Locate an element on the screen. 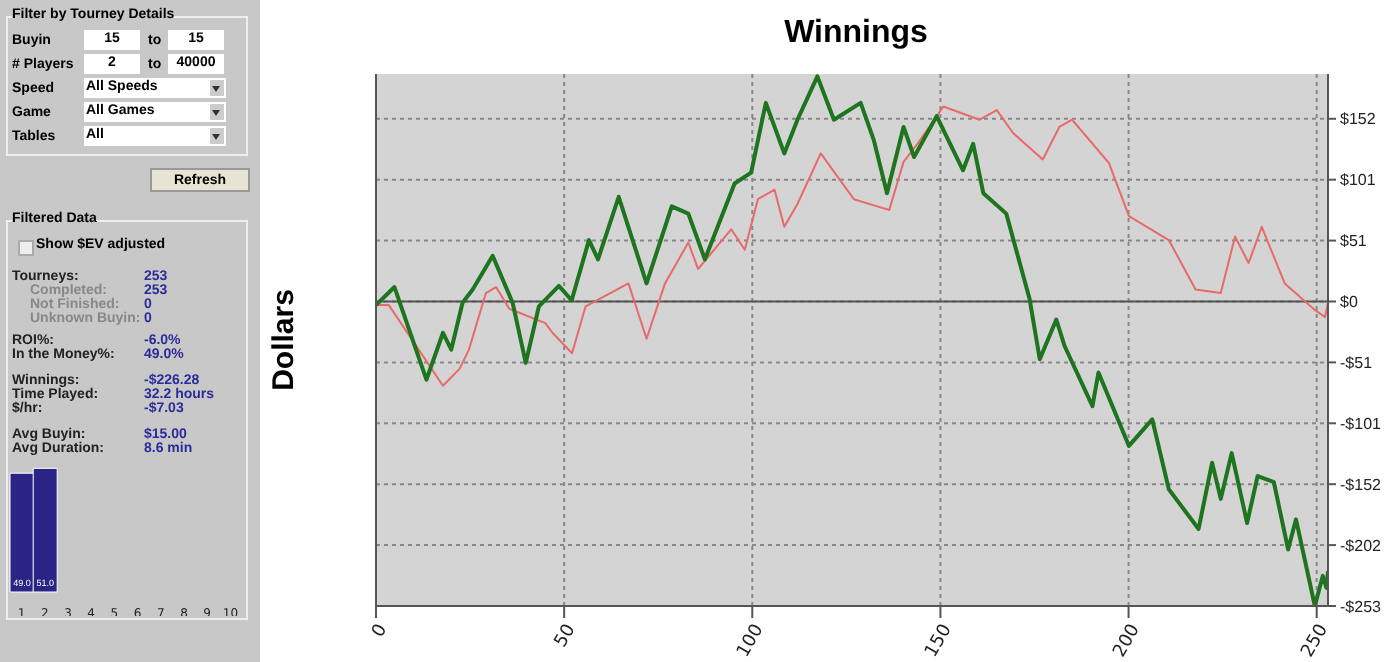 The image size is (1400, 662). y-tick-label: $0 is located at coordinates (1349, 302).